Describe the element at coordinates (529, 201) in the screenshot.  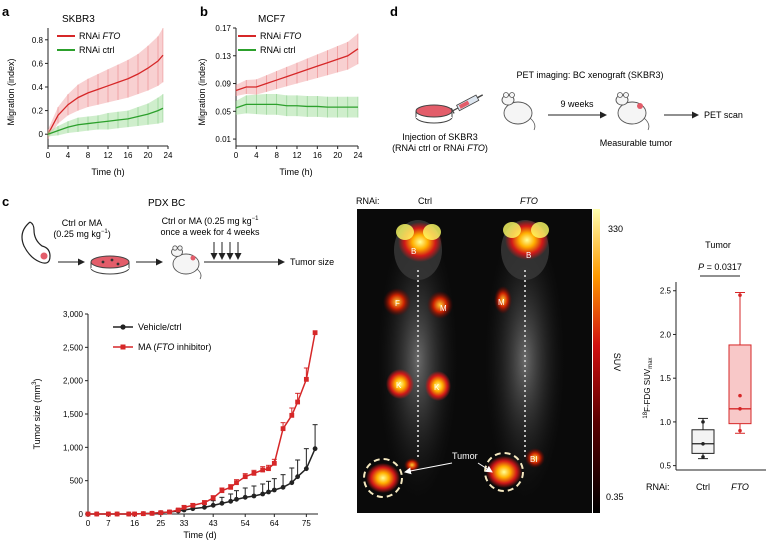
I see `pet-col-fto-label: FTO` at that location.